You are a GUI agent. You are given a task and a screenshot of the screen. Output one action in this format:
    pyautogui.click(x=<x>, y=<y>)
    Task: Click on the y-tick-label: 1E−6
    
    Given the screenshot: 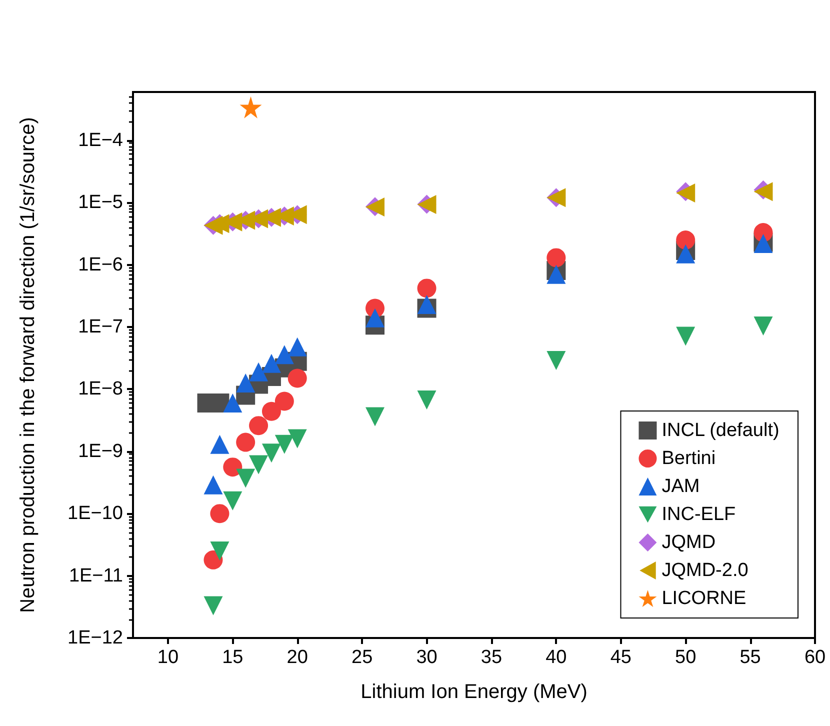 What is the action you would take?
    pyautogui.click(x=100, y=265)
    